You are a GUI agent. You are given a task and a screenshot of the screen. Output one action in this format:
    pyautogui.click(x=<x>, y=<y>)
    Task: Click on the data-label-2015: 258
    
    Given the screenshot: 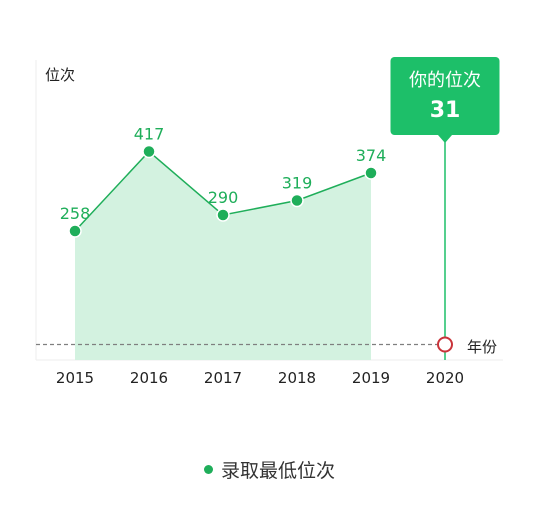 What is the action you would take?
    pyautogui.click(x=75, y=213)
    